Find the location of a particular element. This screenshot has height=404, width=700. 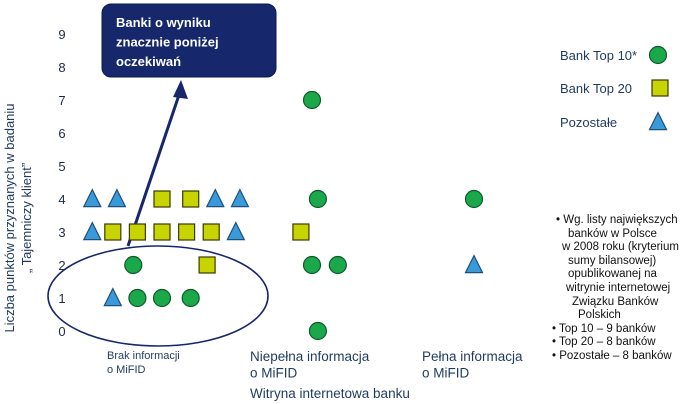

callout-arrow is located at coordinates (154, 169).